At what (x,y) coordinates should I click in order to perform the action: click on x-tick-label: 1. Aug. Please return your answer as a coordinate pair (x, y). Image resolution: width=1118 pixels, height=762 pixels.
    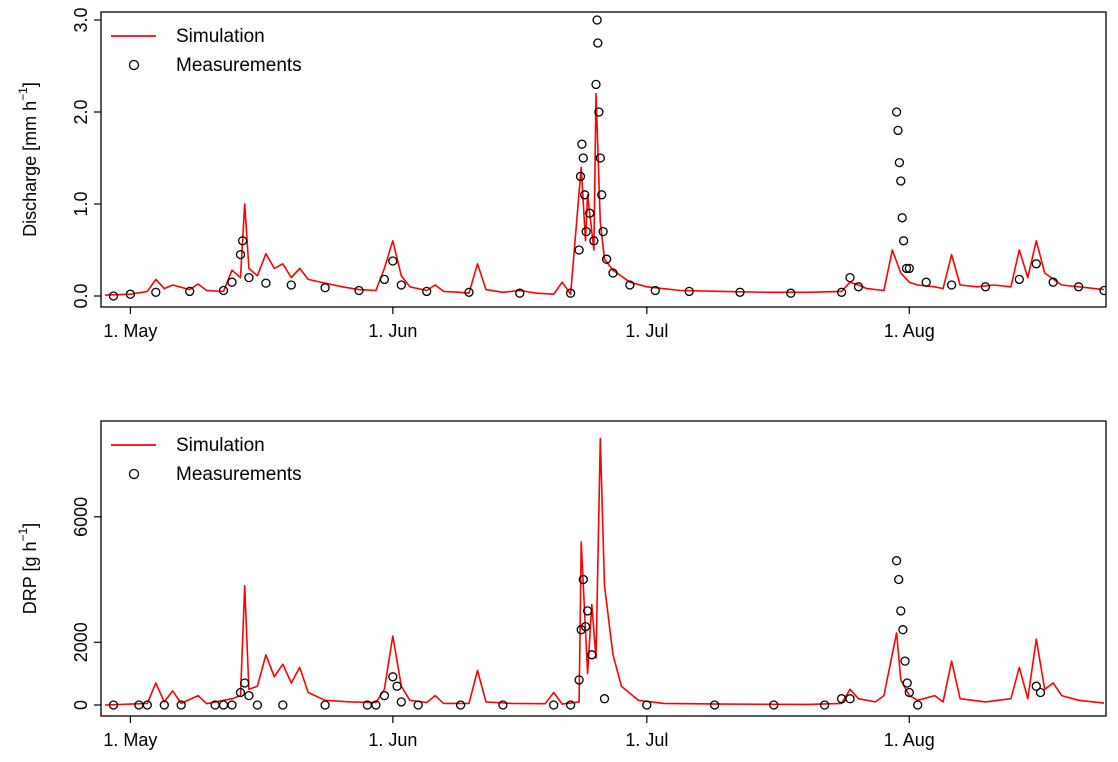
    Looking at the image, I should click on (909, 331).